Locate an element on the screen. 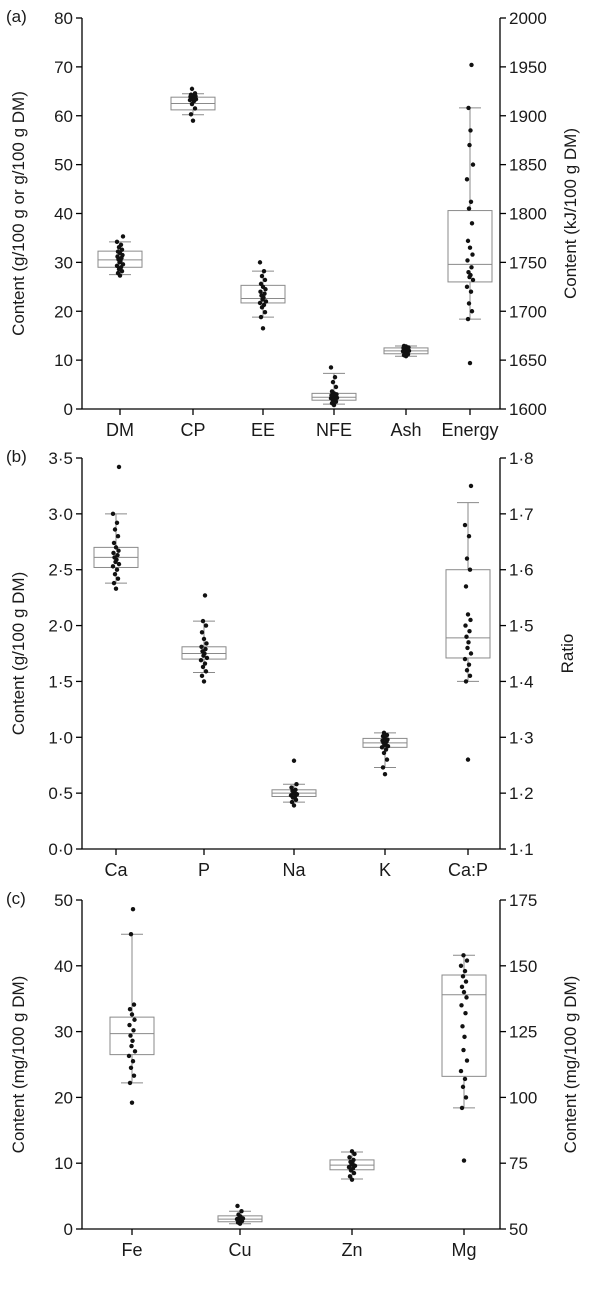 The width and height of the screenshot is (592, 1293). category-label: NFE is located at coordinates (334, 430).